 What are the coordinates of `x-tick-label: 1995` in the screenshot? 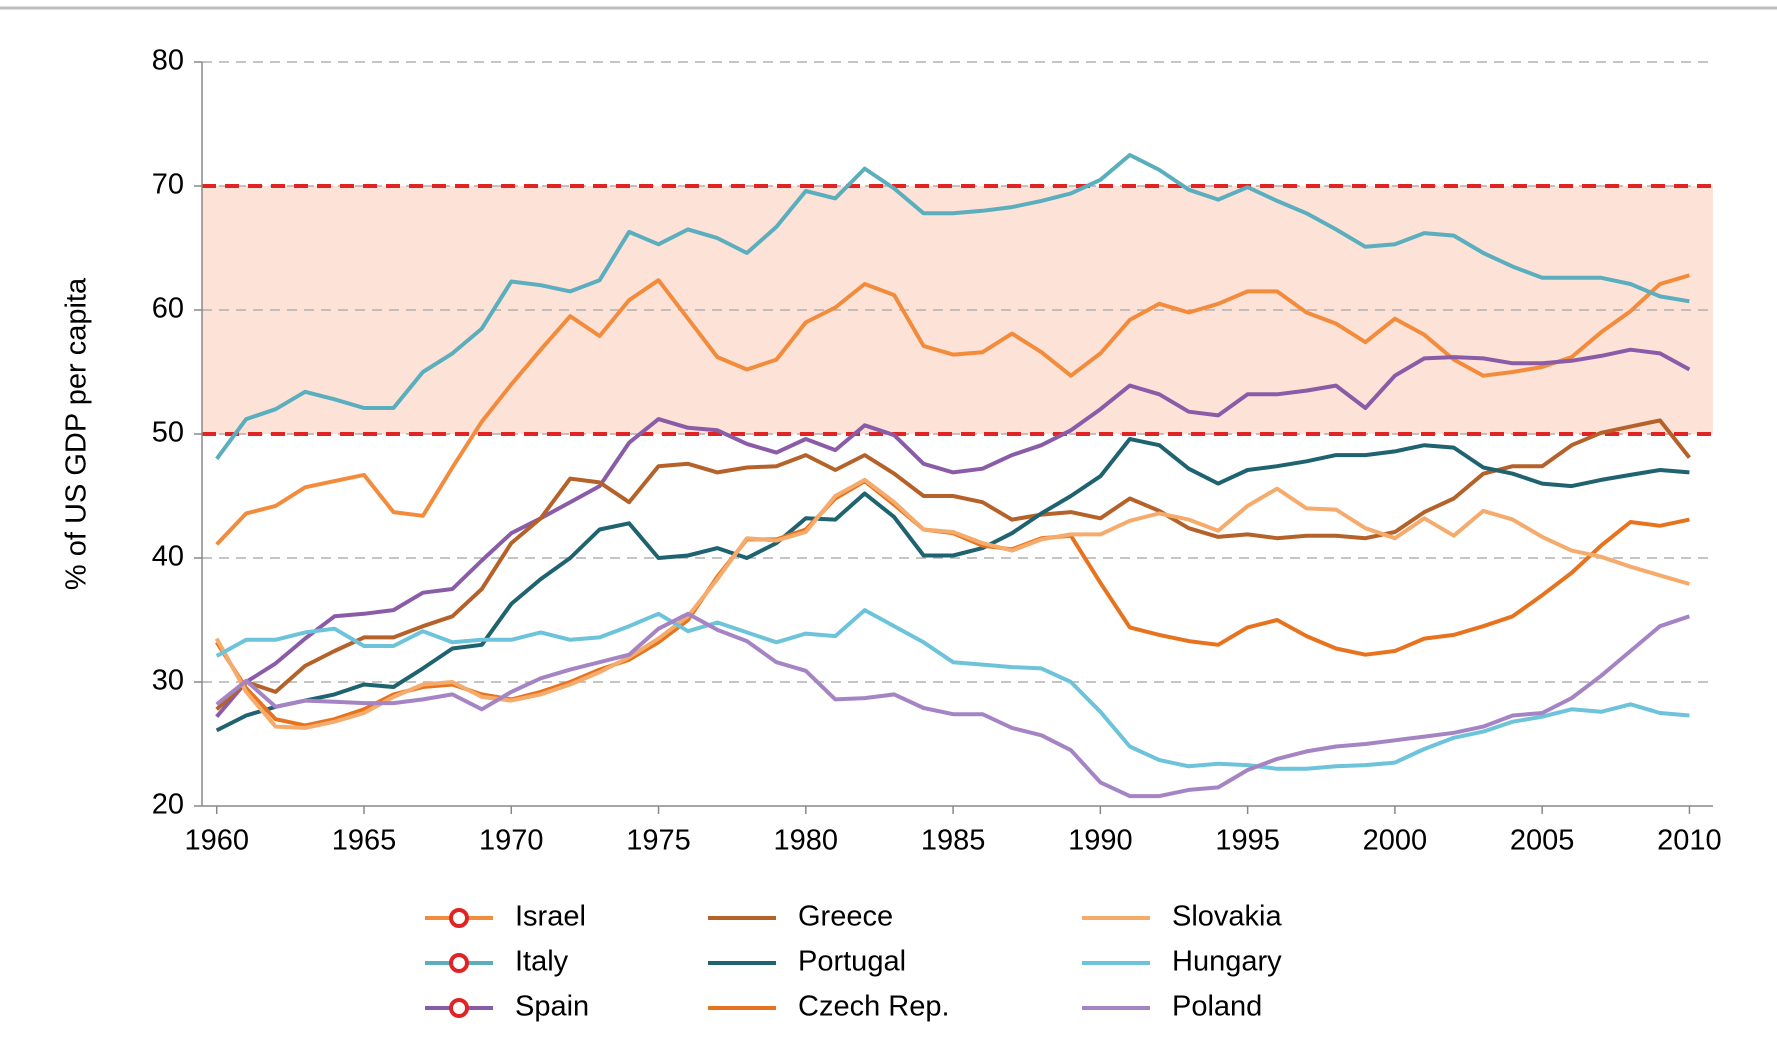 It's located at (1247, 841).